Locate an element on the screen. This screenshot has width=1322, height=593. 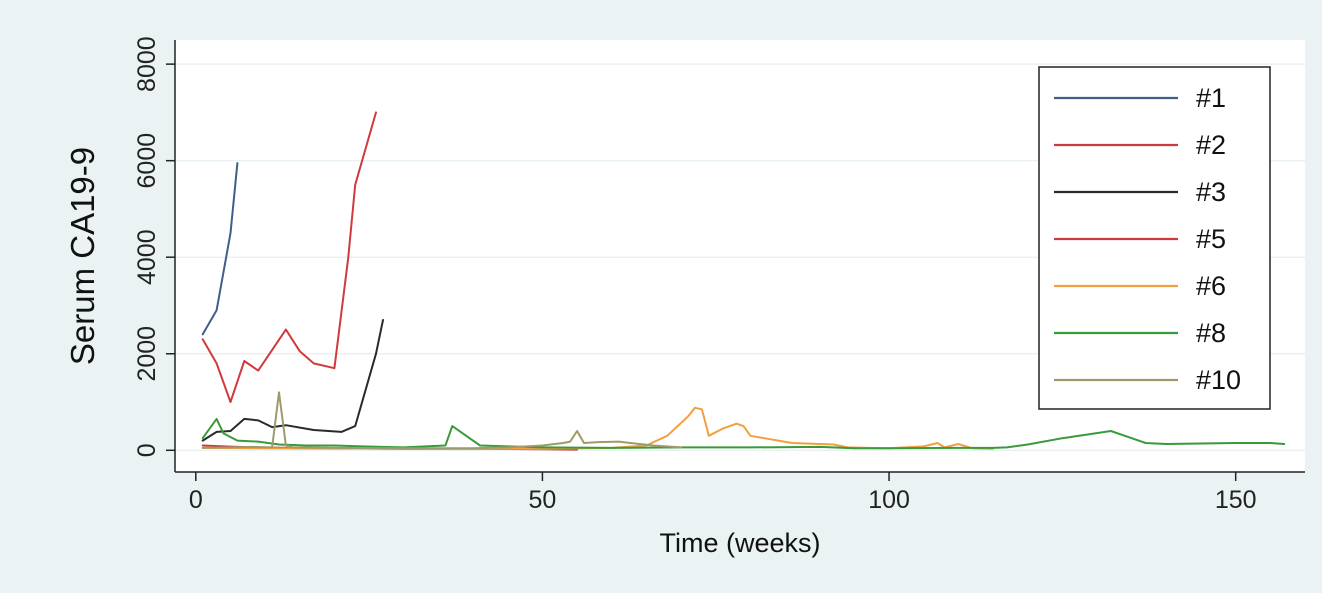
y-ticks: 0 2000 4000 6000 8000 is located at coordinates (154, 246).